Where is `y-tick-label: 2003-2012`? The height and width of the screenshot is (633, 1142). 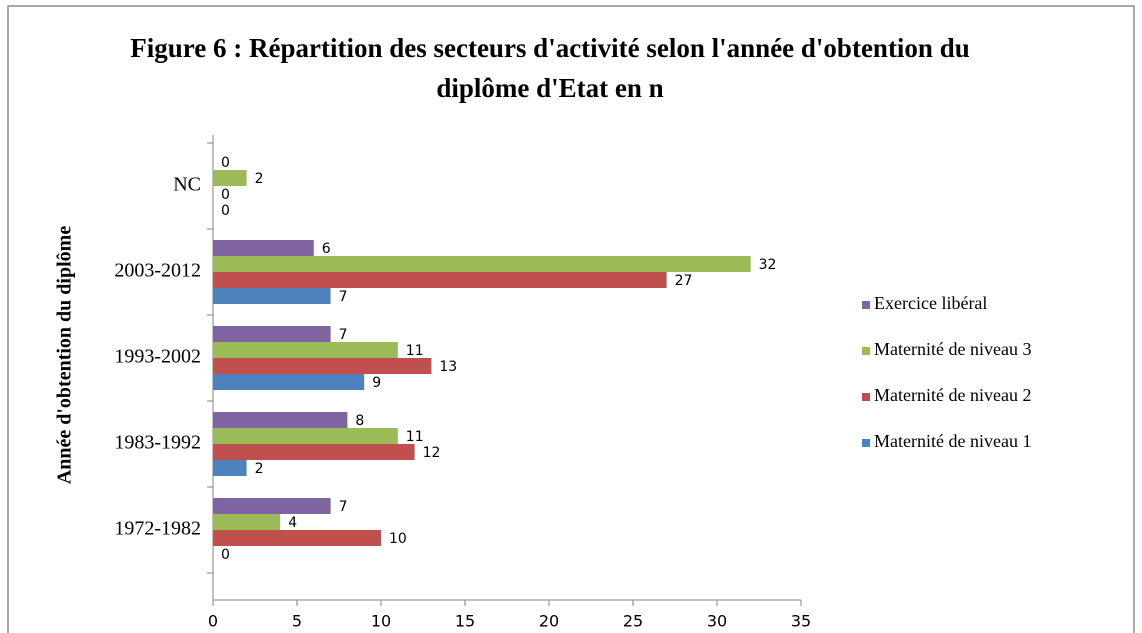
y-tick-label: 2003-2012 is located at coordinates (157, 271).